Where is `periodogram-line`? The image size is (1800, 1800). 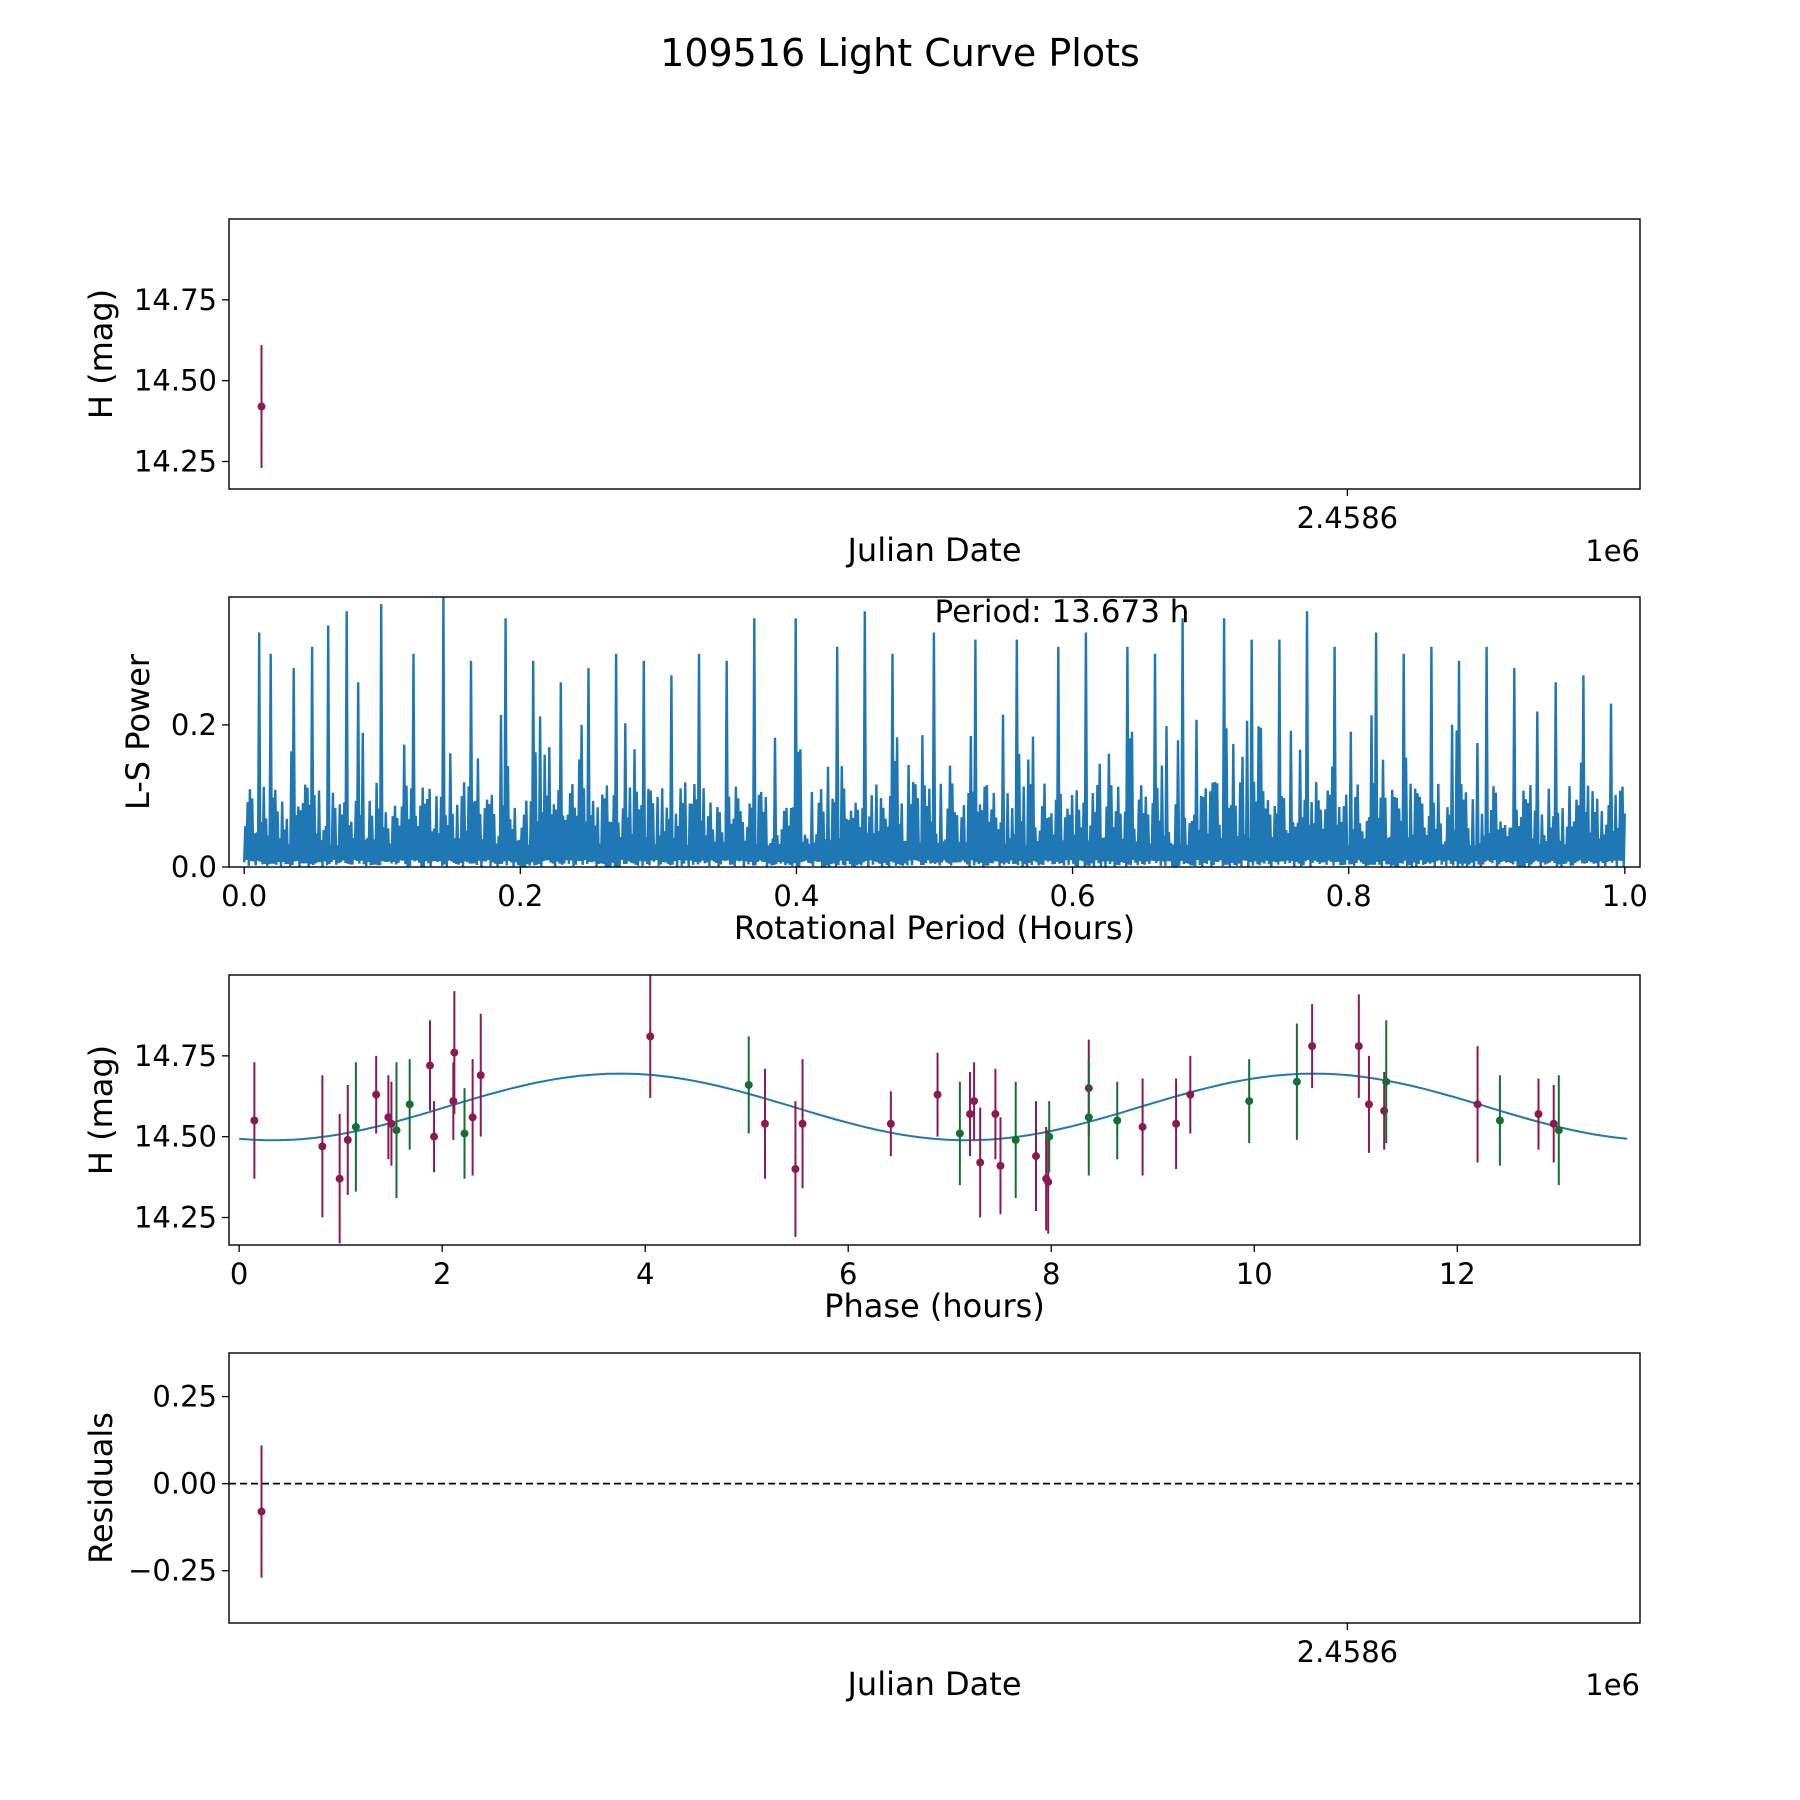
periodogram-line is located at coordinates (934, 732).